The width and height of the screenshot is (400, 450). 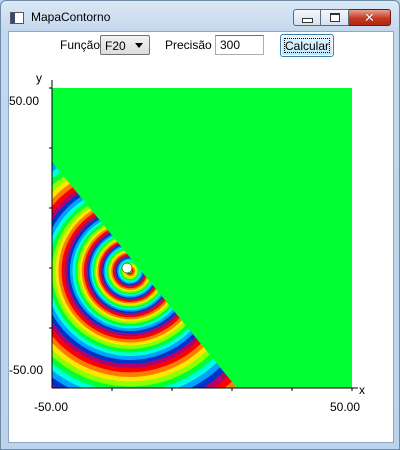 I want to click on y-min-label: -50.00, so click(x=26, y=370).